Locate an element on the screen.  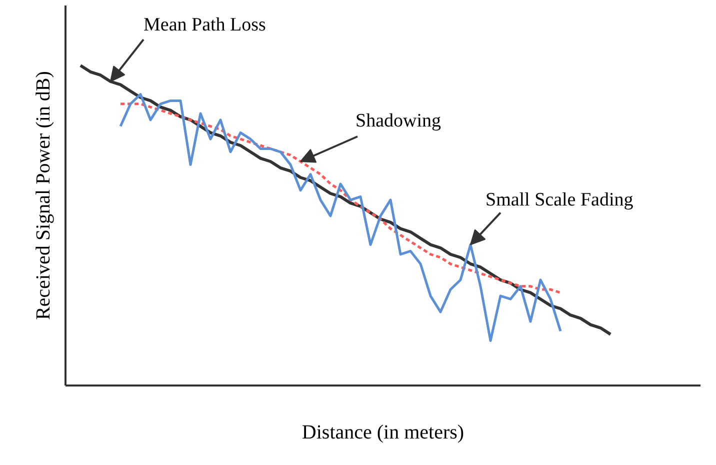
series-label: Small Scale Fading is located at coordinates (560, 200).